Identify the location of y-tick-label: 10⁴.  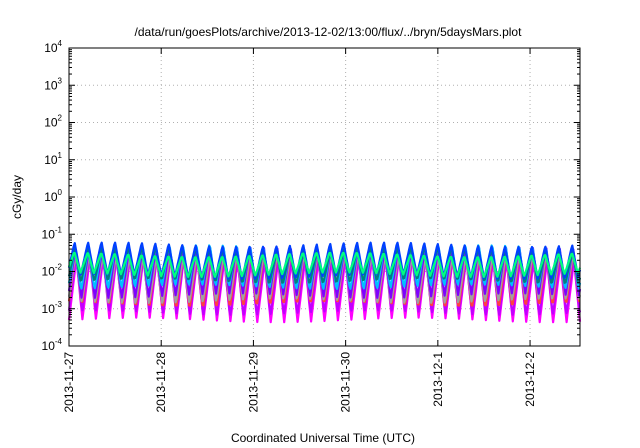
(53, 47).